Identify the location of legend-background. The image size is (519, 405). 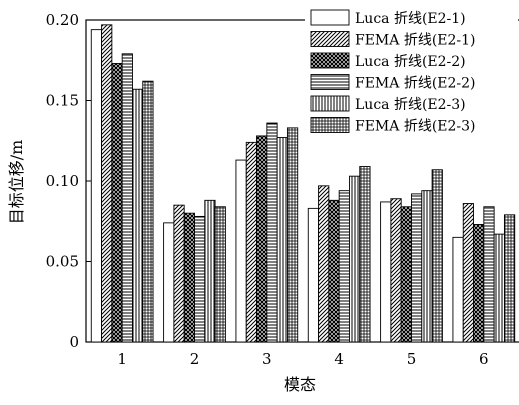
(411, 72).